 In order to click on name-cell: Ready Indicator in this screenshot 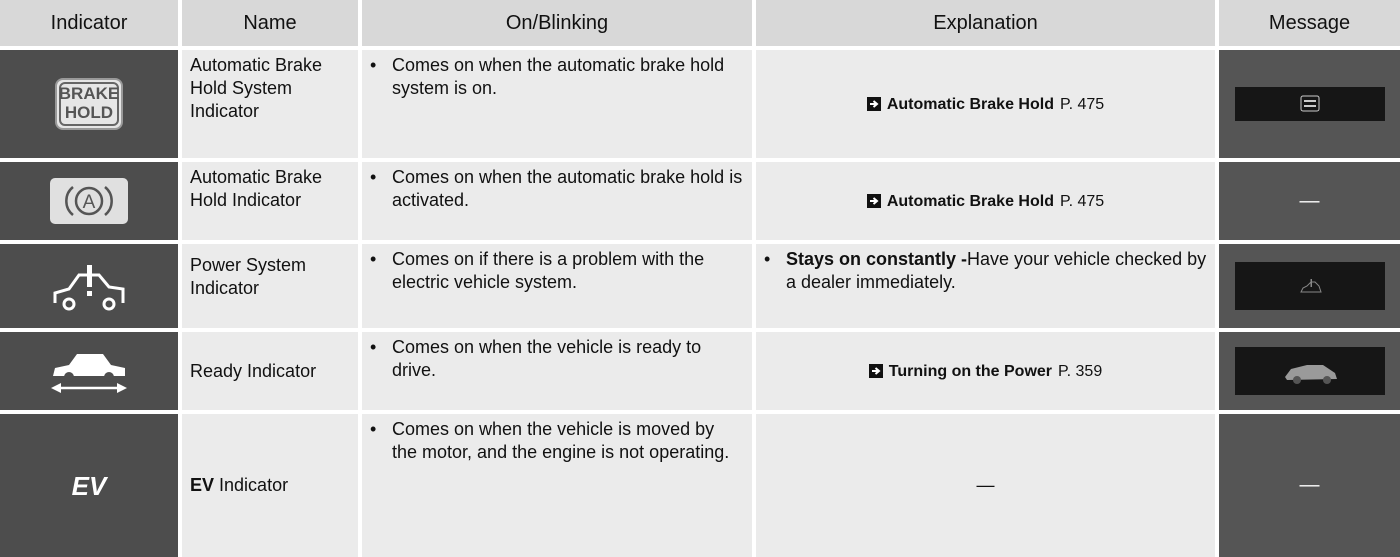, I will do `click(270, 371)`.